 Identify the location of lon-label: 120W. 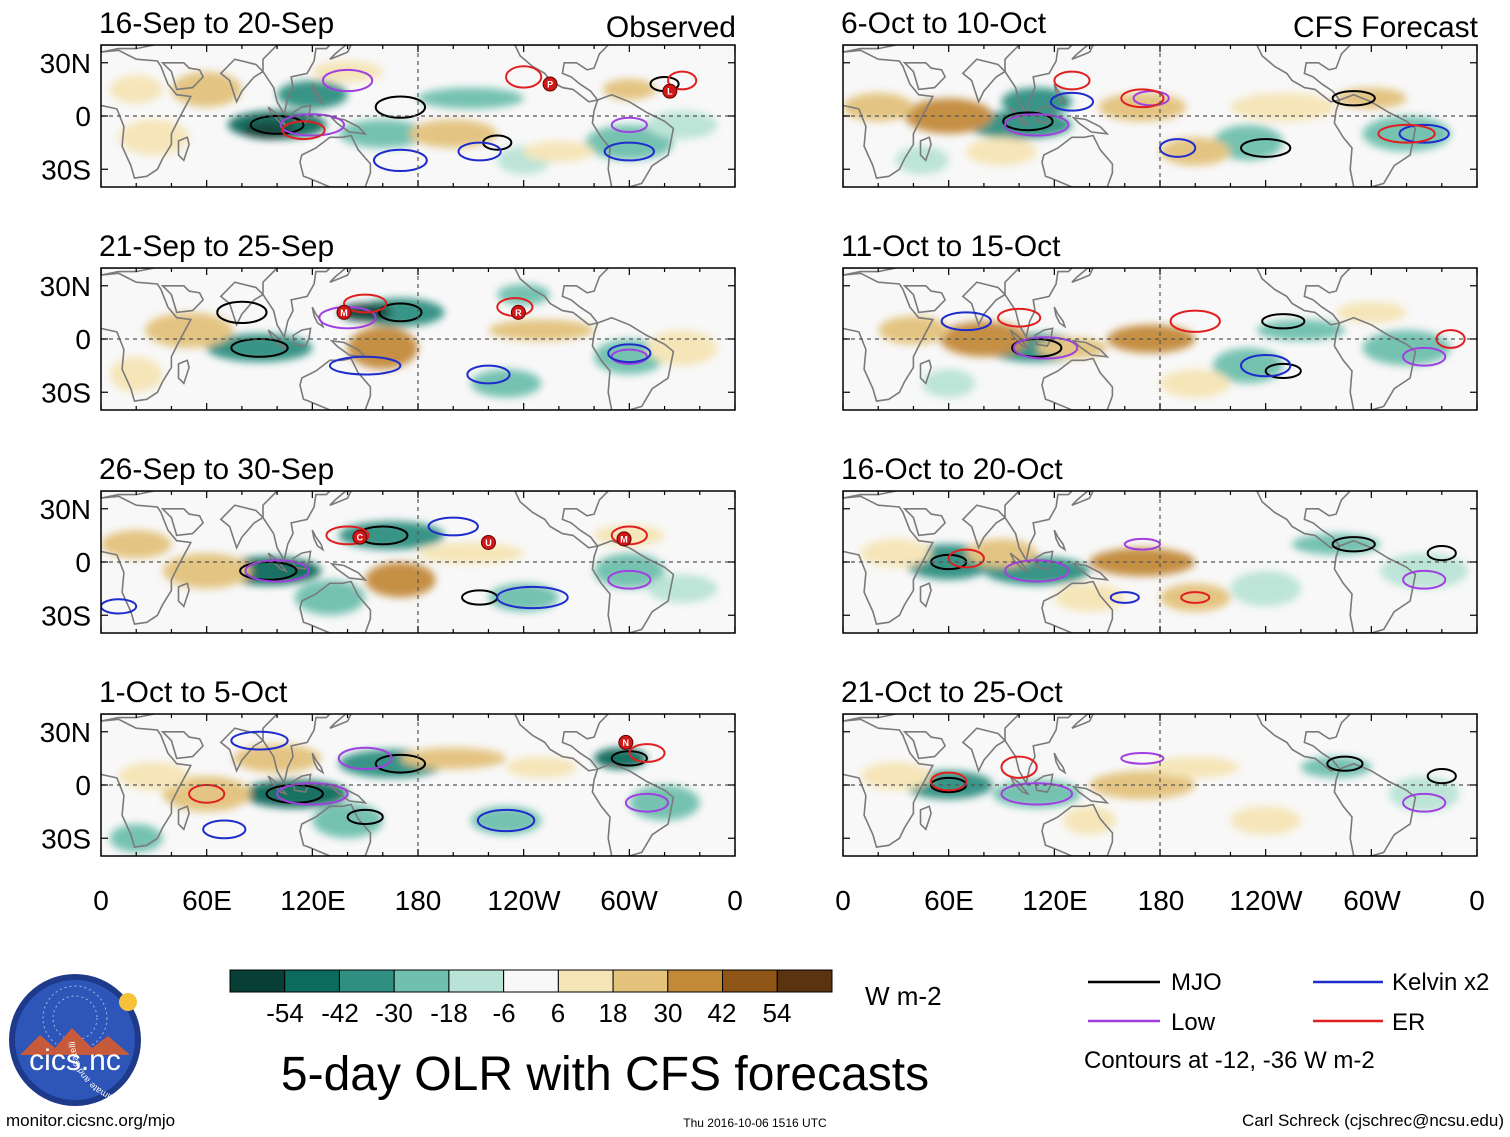
(1266, 900).